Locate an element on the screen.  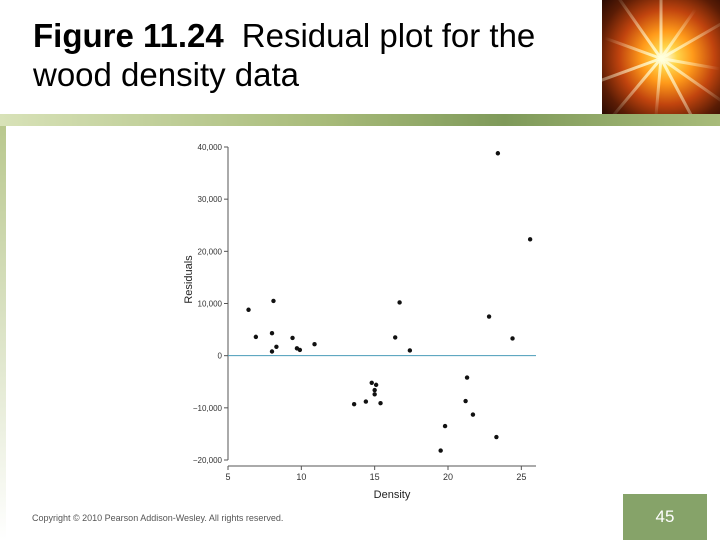
y-tick-label: −20,000 is located at coordinates (208, 460).